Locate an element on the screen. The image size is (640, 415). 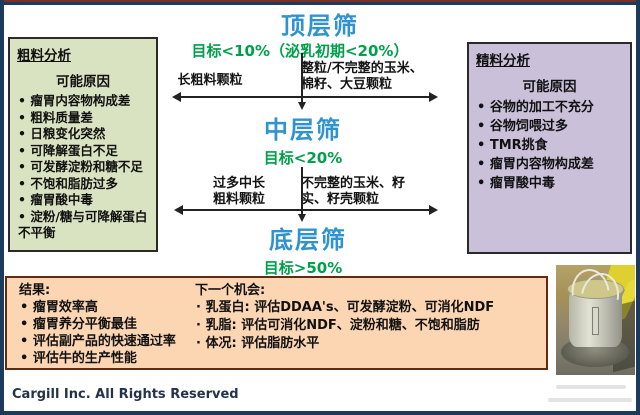
list-item: 瘤胃养分平衡最佳 is located at coordinates (107, 324).